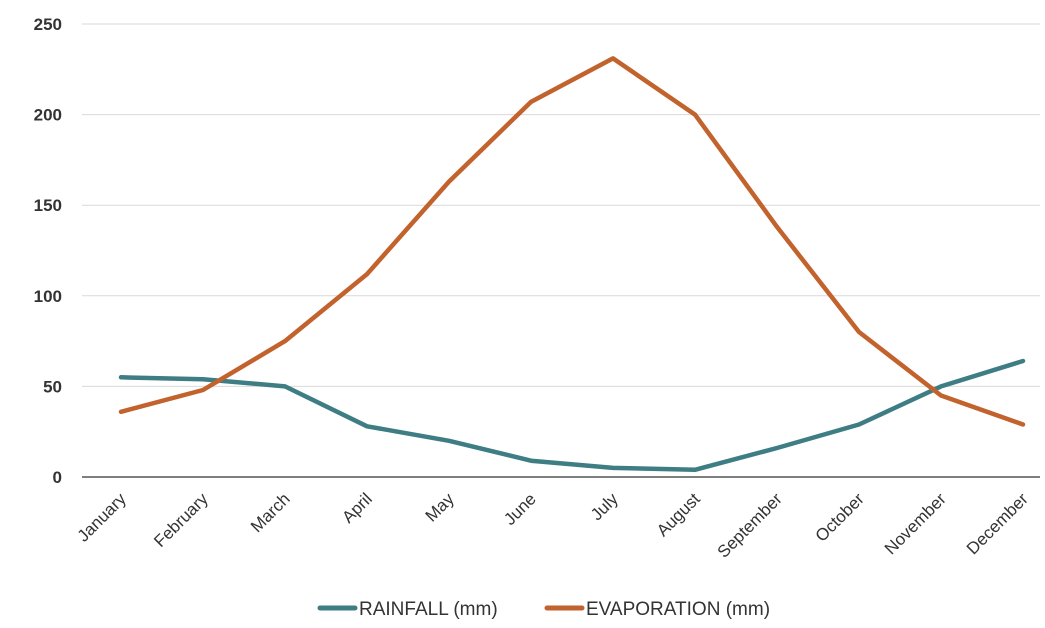  I want to click on x-tick-label: December, so click(997, 523).